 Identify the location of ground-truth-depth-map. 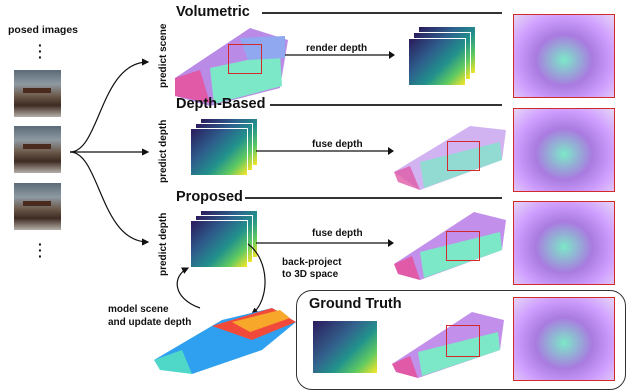
(345, 347).